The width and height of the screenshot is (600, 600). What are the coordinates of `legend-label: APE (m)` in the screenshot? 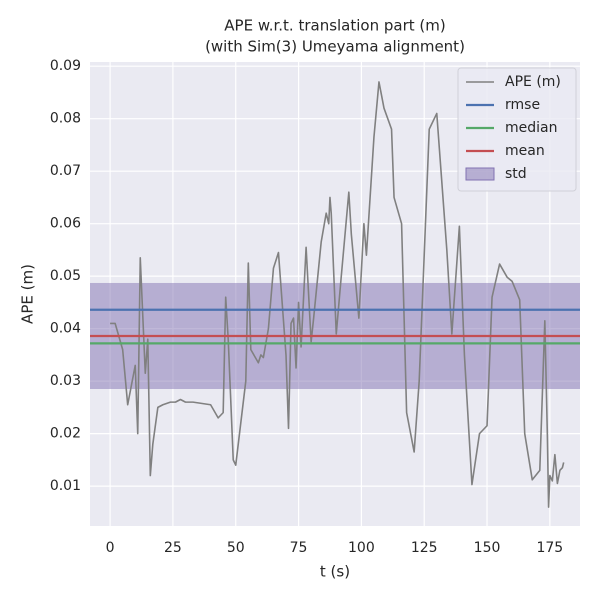 It's located at (533, 82).